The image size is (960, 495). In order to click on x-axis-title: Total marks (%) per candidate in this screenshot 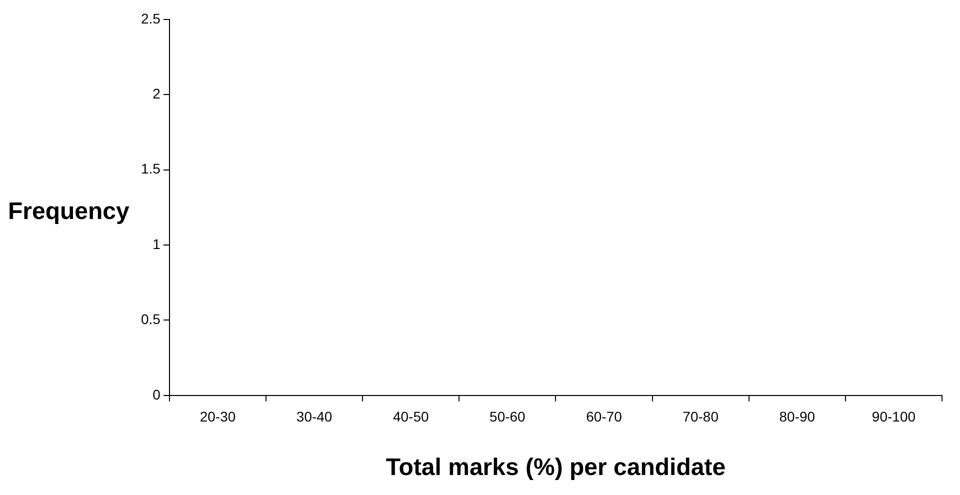, I will do `click(556, 468)`.